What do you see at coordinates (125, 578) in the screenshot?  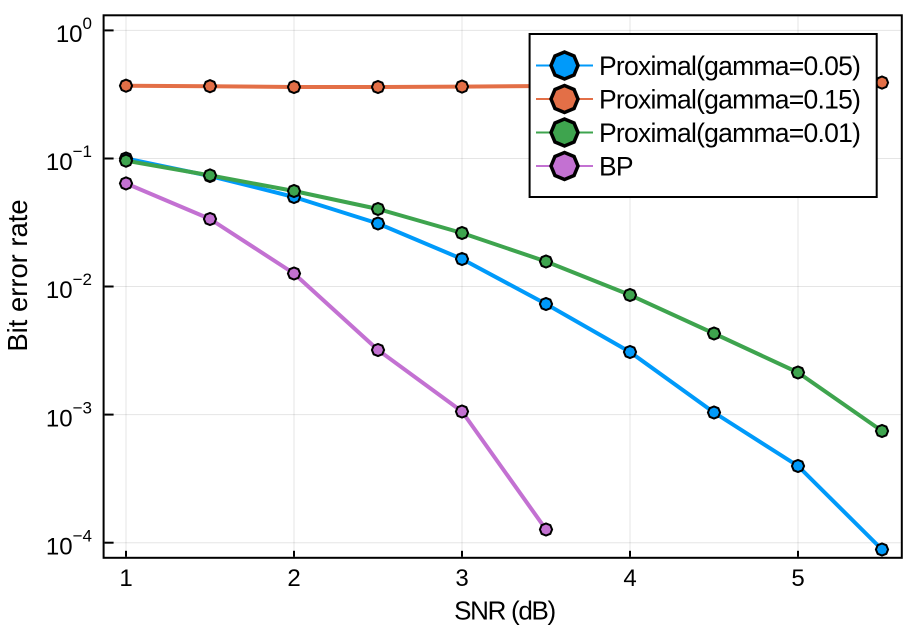 I see `svg-text: 1` at bounding box center [125, 578].